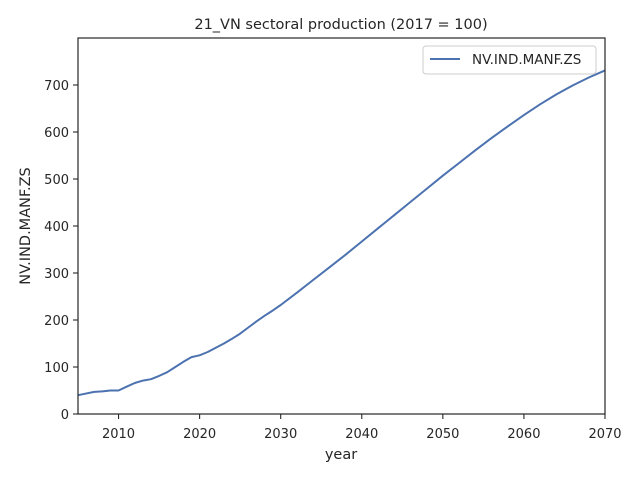  I want to click on y-tick-label: 100, so click(56, 368).